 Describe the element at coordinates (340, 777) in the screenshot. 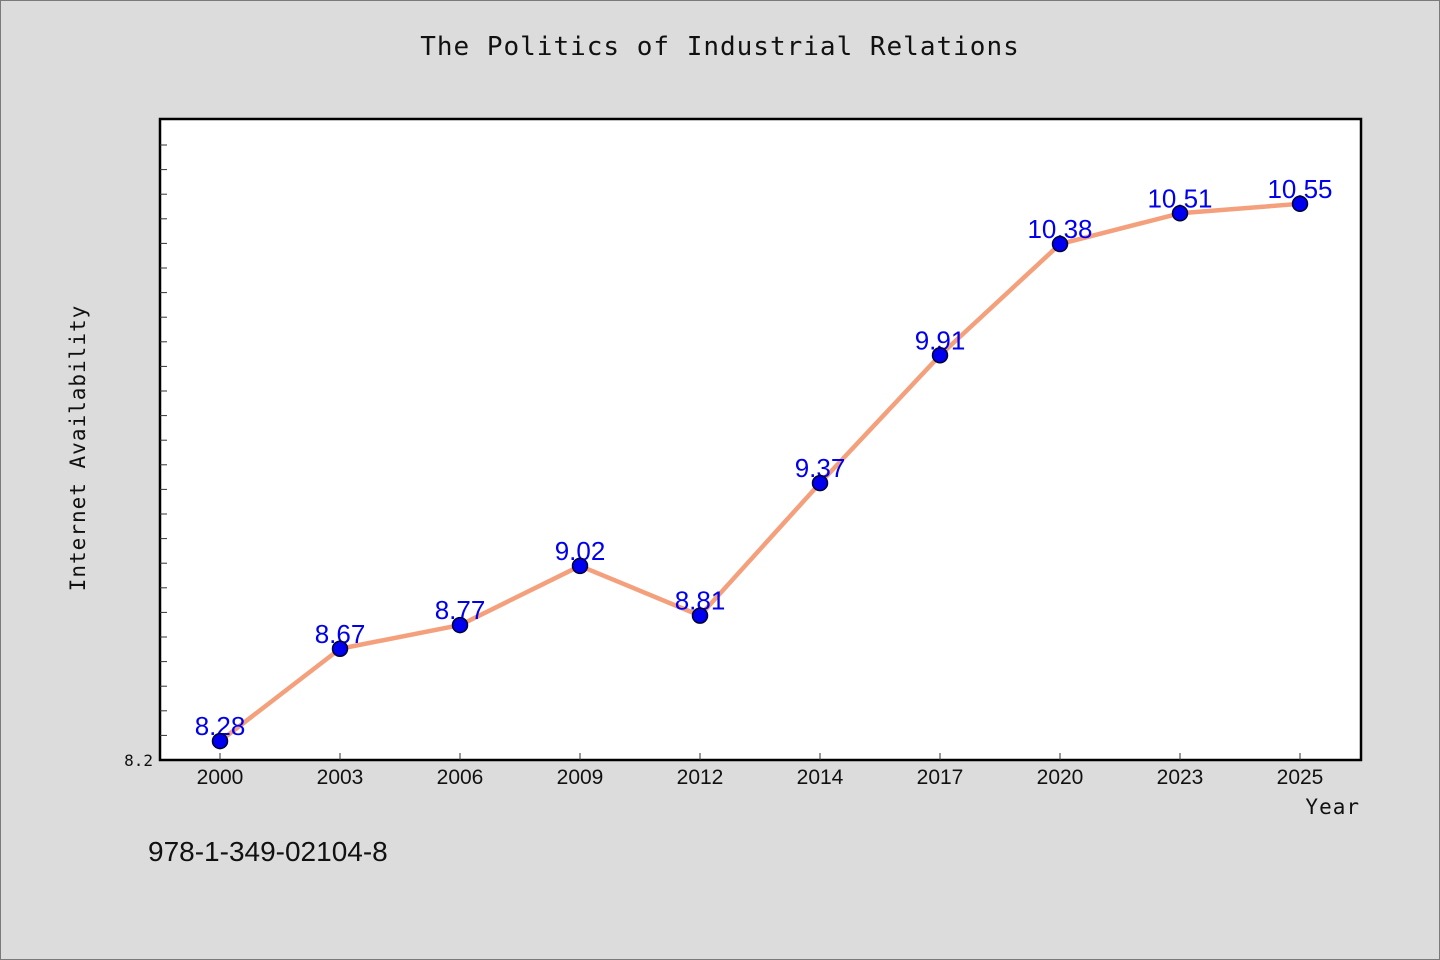

I see `x-tick-label: 2003` at that location.